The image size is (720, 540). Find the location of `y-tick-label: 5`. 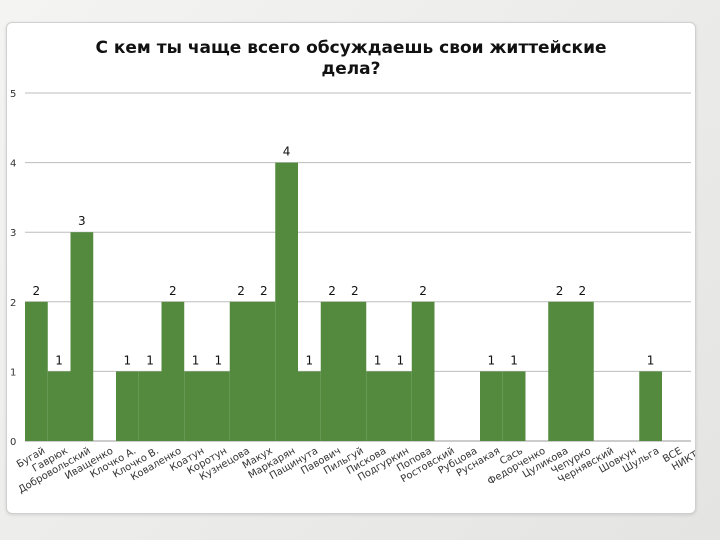

y-tick-label: 5 is located at coordinates (13, 94).